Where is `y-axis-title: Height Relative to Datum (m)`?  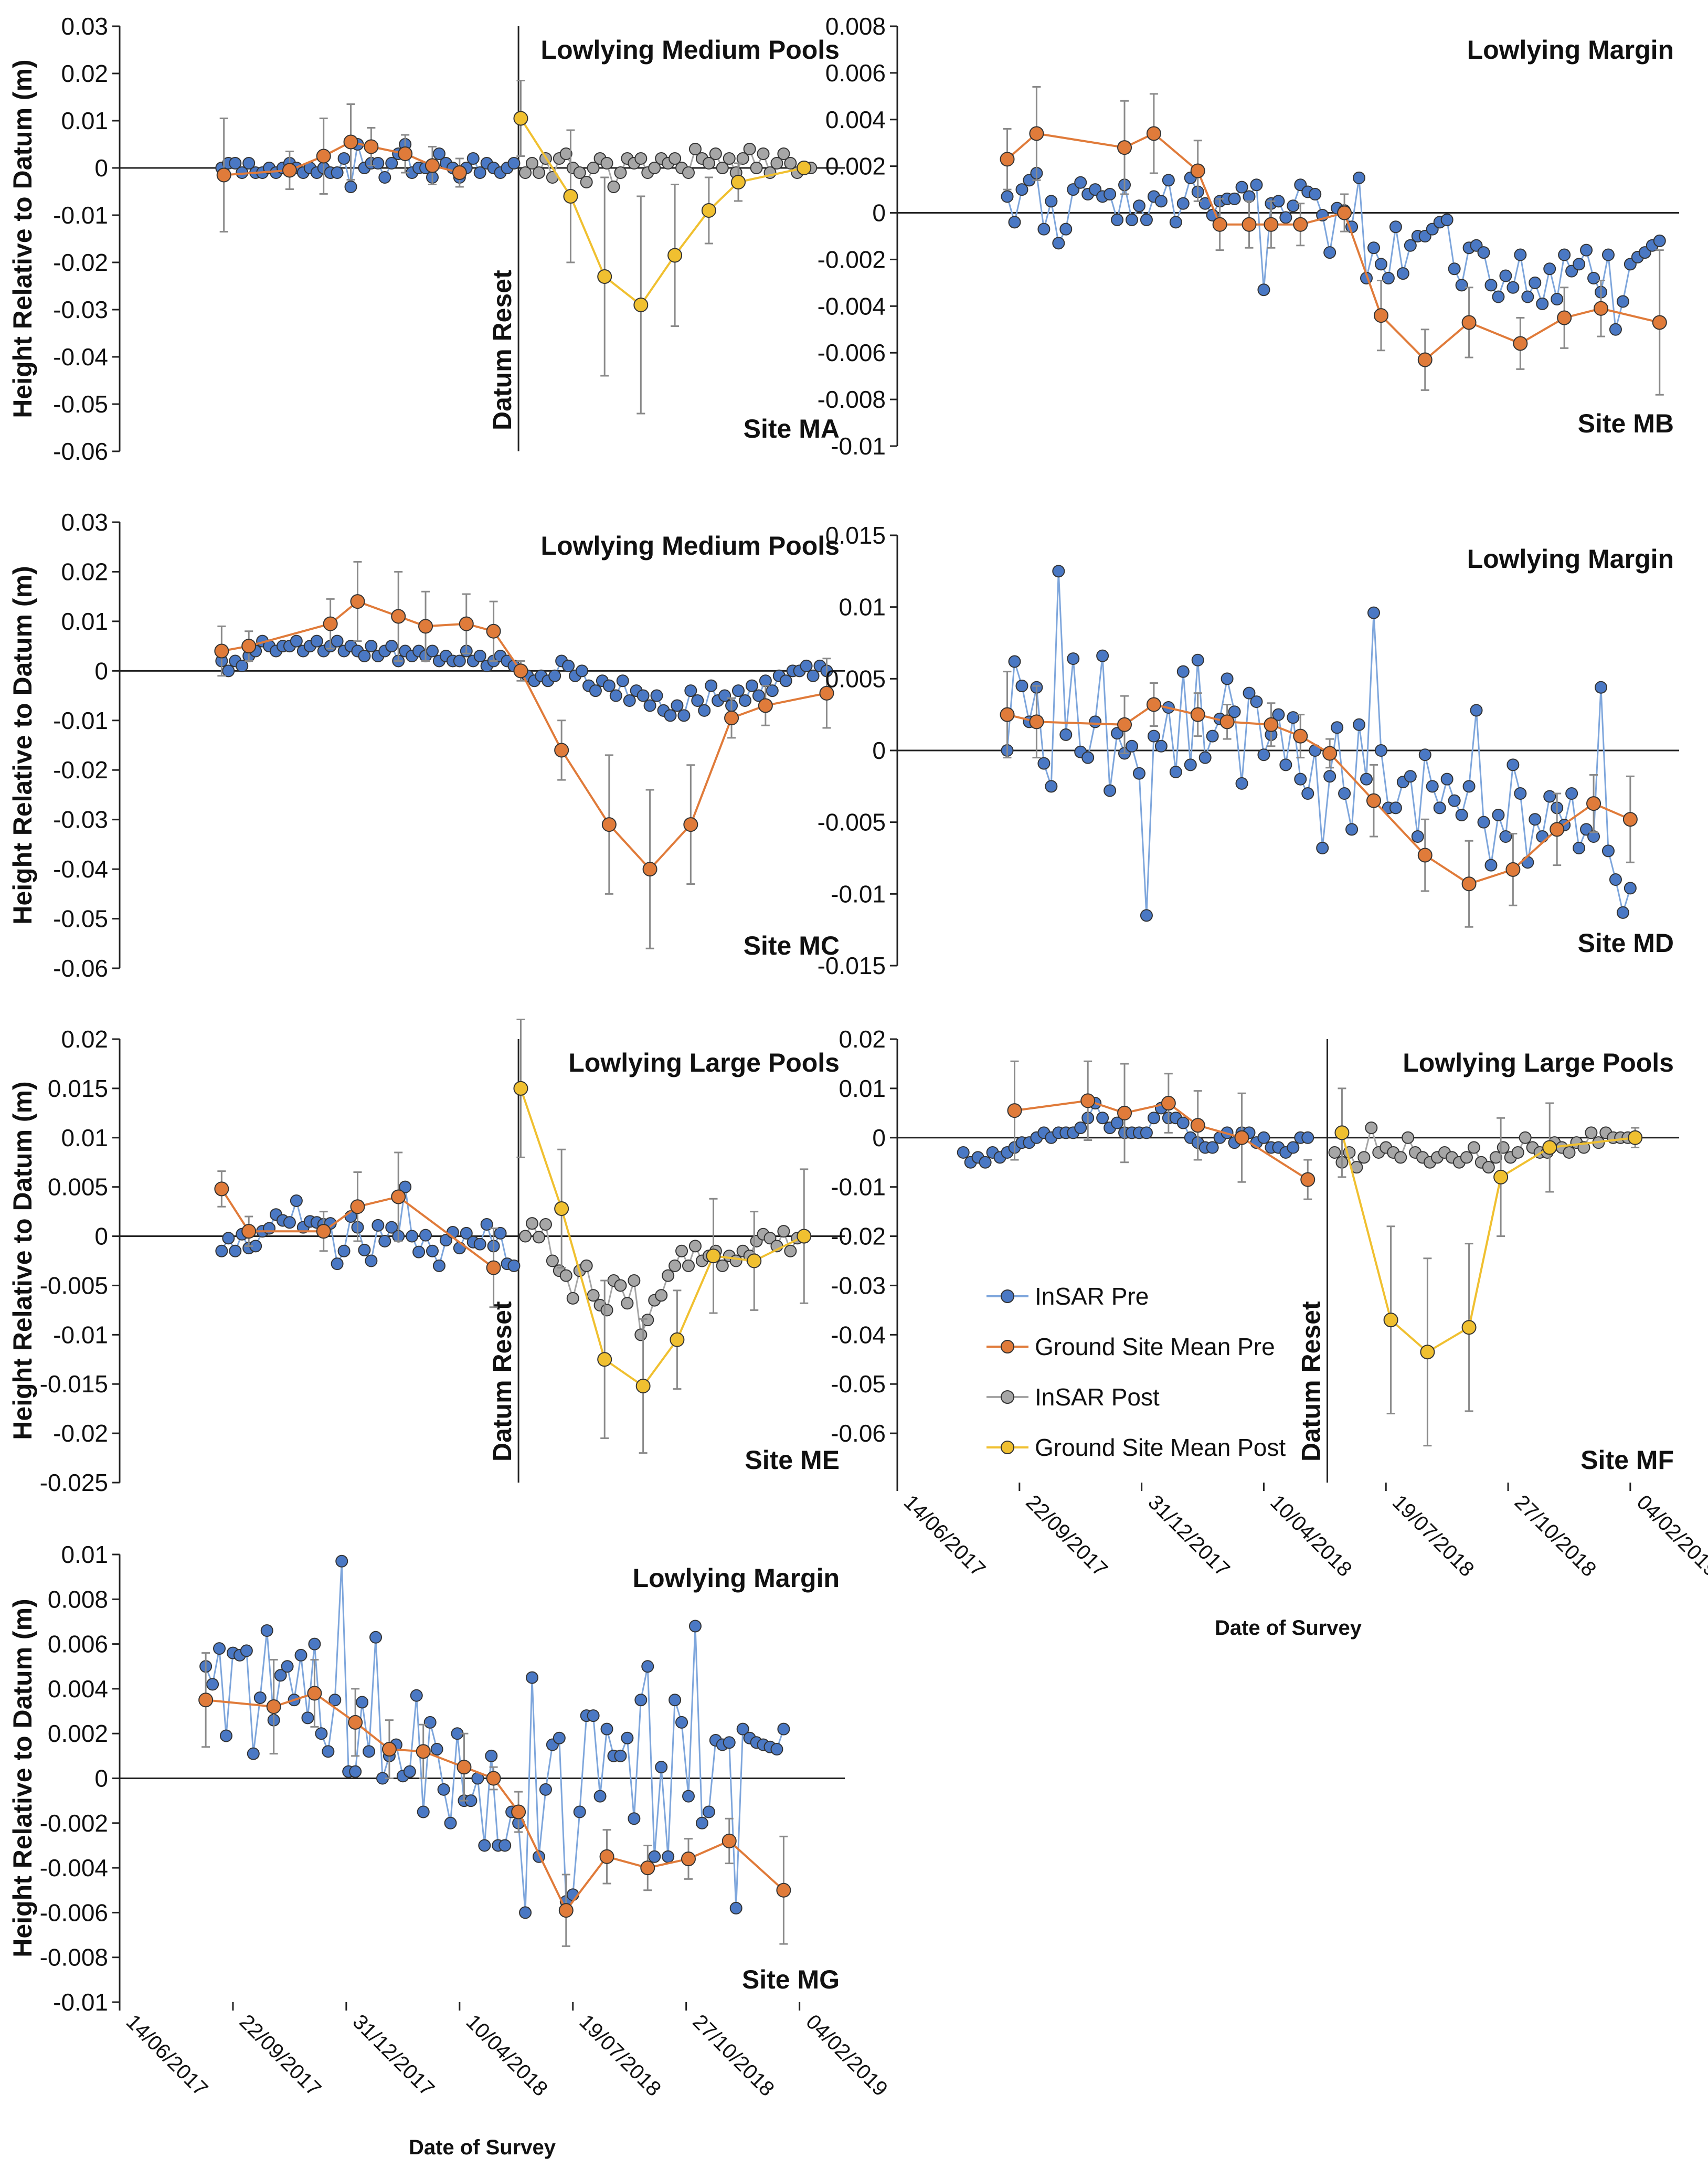
y-axis-title: Height Relative to Datum (m) is located at coordinates (23, 745).